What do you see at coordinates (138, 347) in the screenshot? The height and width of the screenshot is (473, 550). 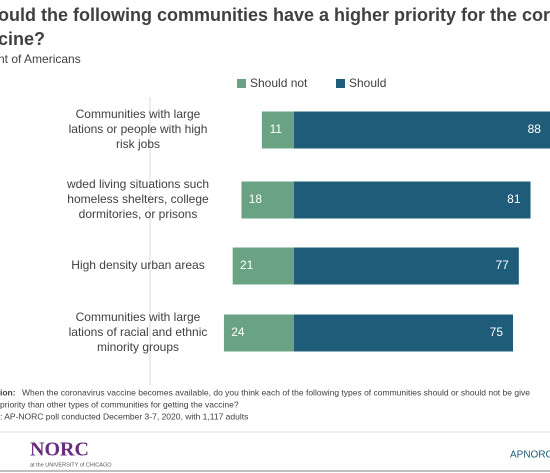 I see `category-label: minority groups` at bounding box center [138, 347].